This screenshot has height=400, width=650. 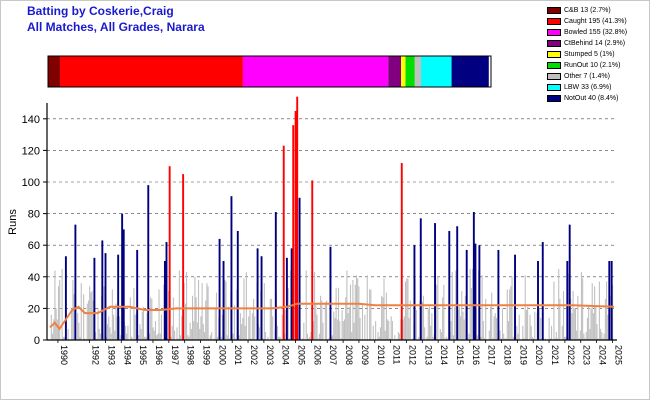 What do you see at coordinates (333, 355) in the screenshot?
I see `x-tick-label: 2007` at bounding box center [333, 355].